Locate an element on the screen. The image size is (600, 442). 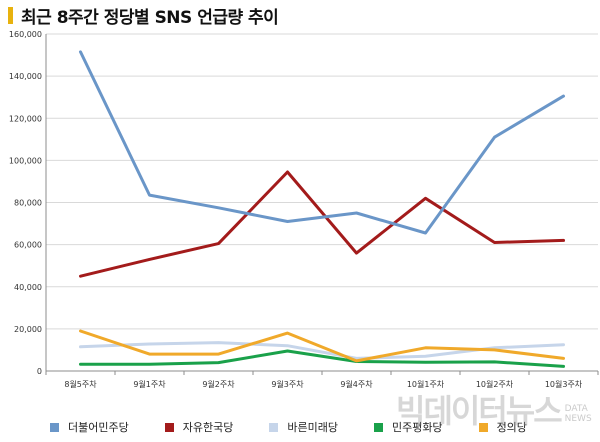
chart-legend: 더불어민주당 자유한국당 바른미래당 민주평화당 정의당 is located at coordinates (288, 427).